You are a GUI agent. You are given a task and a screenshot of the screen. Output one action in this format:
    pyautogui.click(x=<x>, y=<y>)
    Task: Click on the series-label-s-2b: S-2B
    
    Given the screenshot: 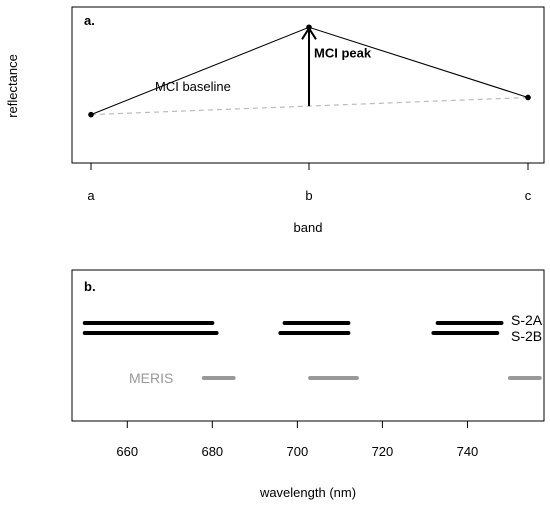 What is the action you would take?
    pyautogui.click(x=526, y=336)
    